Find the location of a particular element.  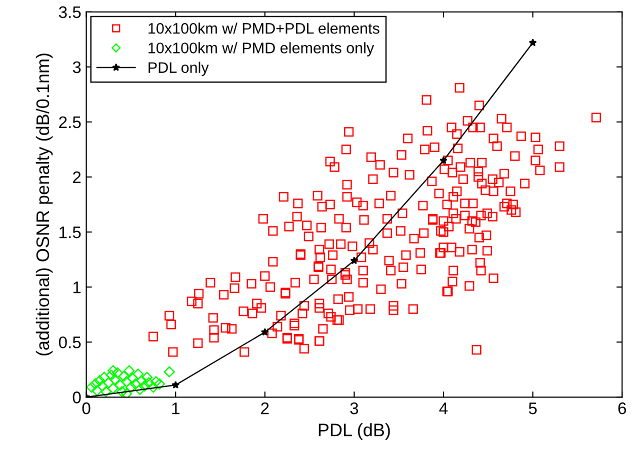

x-tick-label: 6 is located at coordinates (622, 408).